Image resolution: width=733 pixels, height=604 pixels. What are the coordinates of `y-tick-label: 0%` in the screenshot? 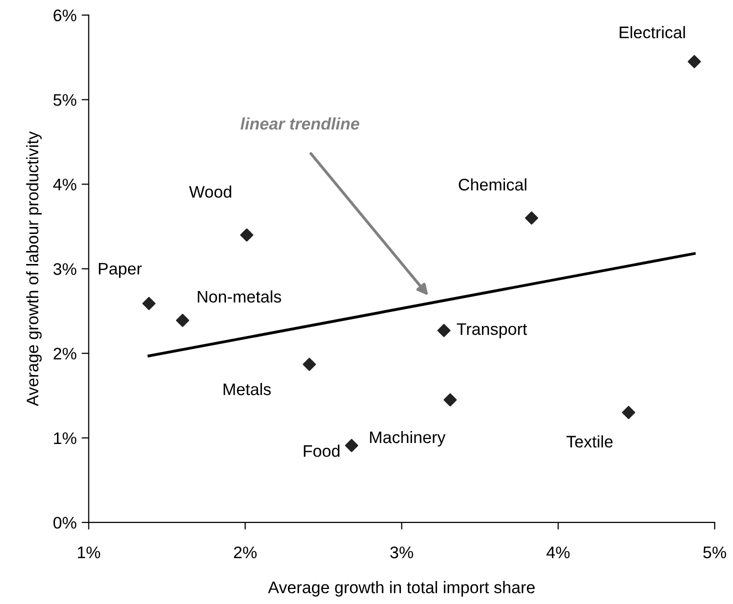 It's located at (64, 522).